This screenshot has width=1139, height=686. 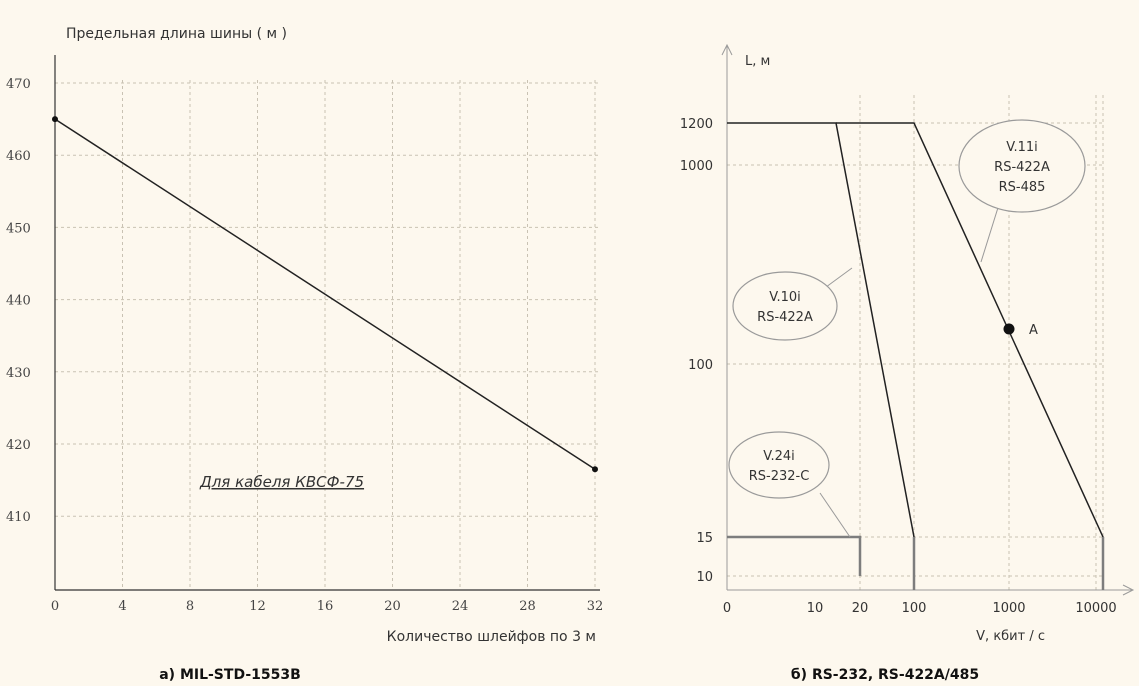 I want to click on cable-annotation: Для кабеля КВСФ-75, so click(x=281, y=482).